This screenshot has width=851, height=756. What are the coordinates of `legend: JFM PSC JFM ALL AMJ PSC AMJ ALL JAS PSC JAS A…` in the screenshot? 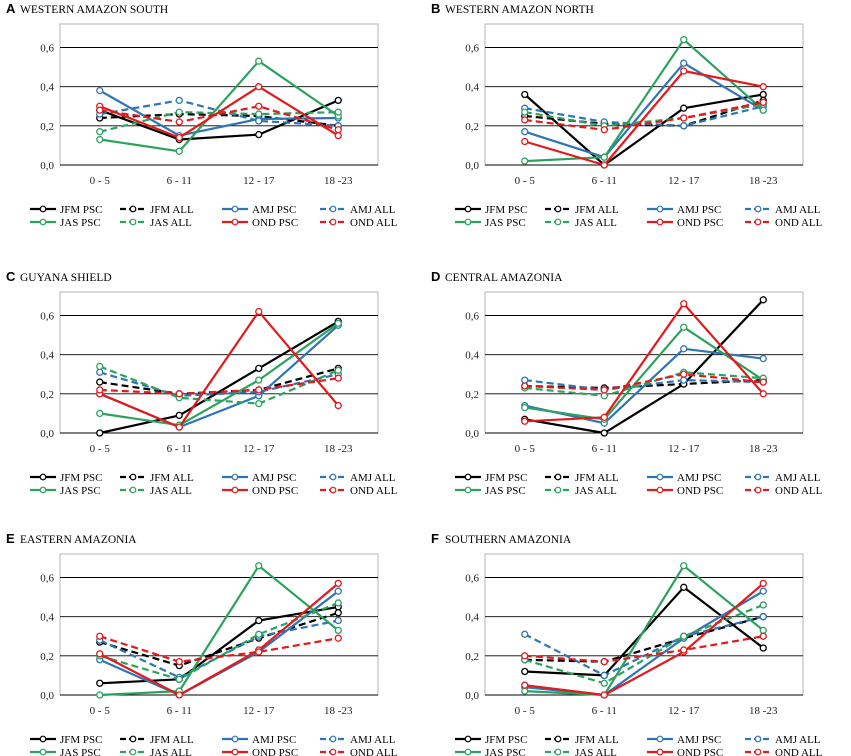 It's located at (639, 484).